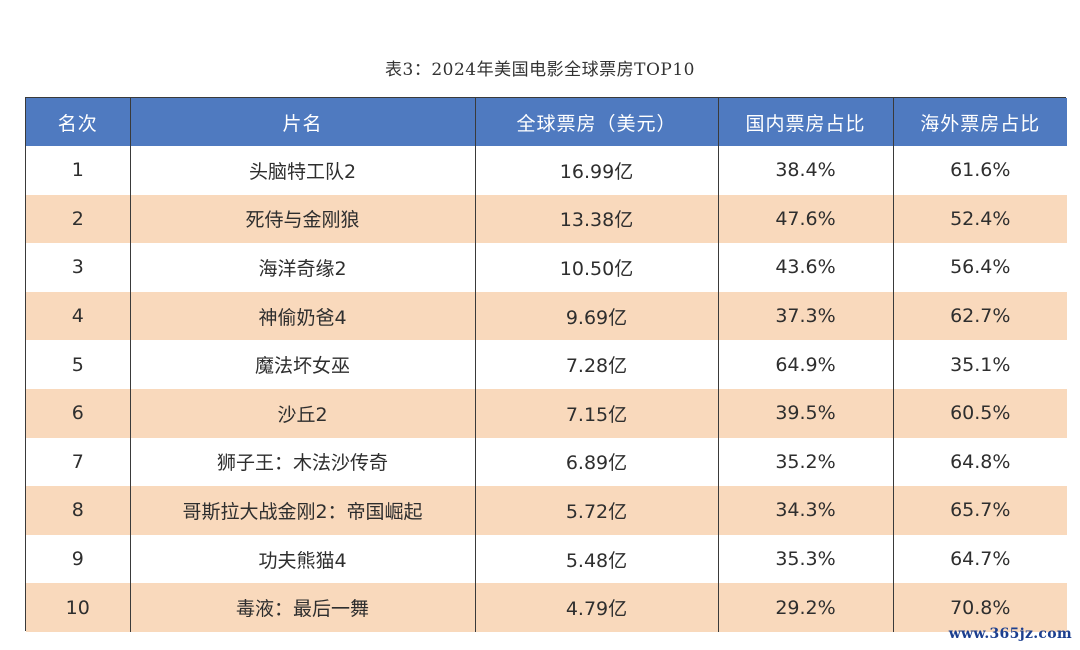 The height and width of the screenshot is (650, 1080). What do you see at coordinates (805, 122) in the screenshot?
I see `header-domestic-share: 国内票房占比` at bounding box center [805, 122].